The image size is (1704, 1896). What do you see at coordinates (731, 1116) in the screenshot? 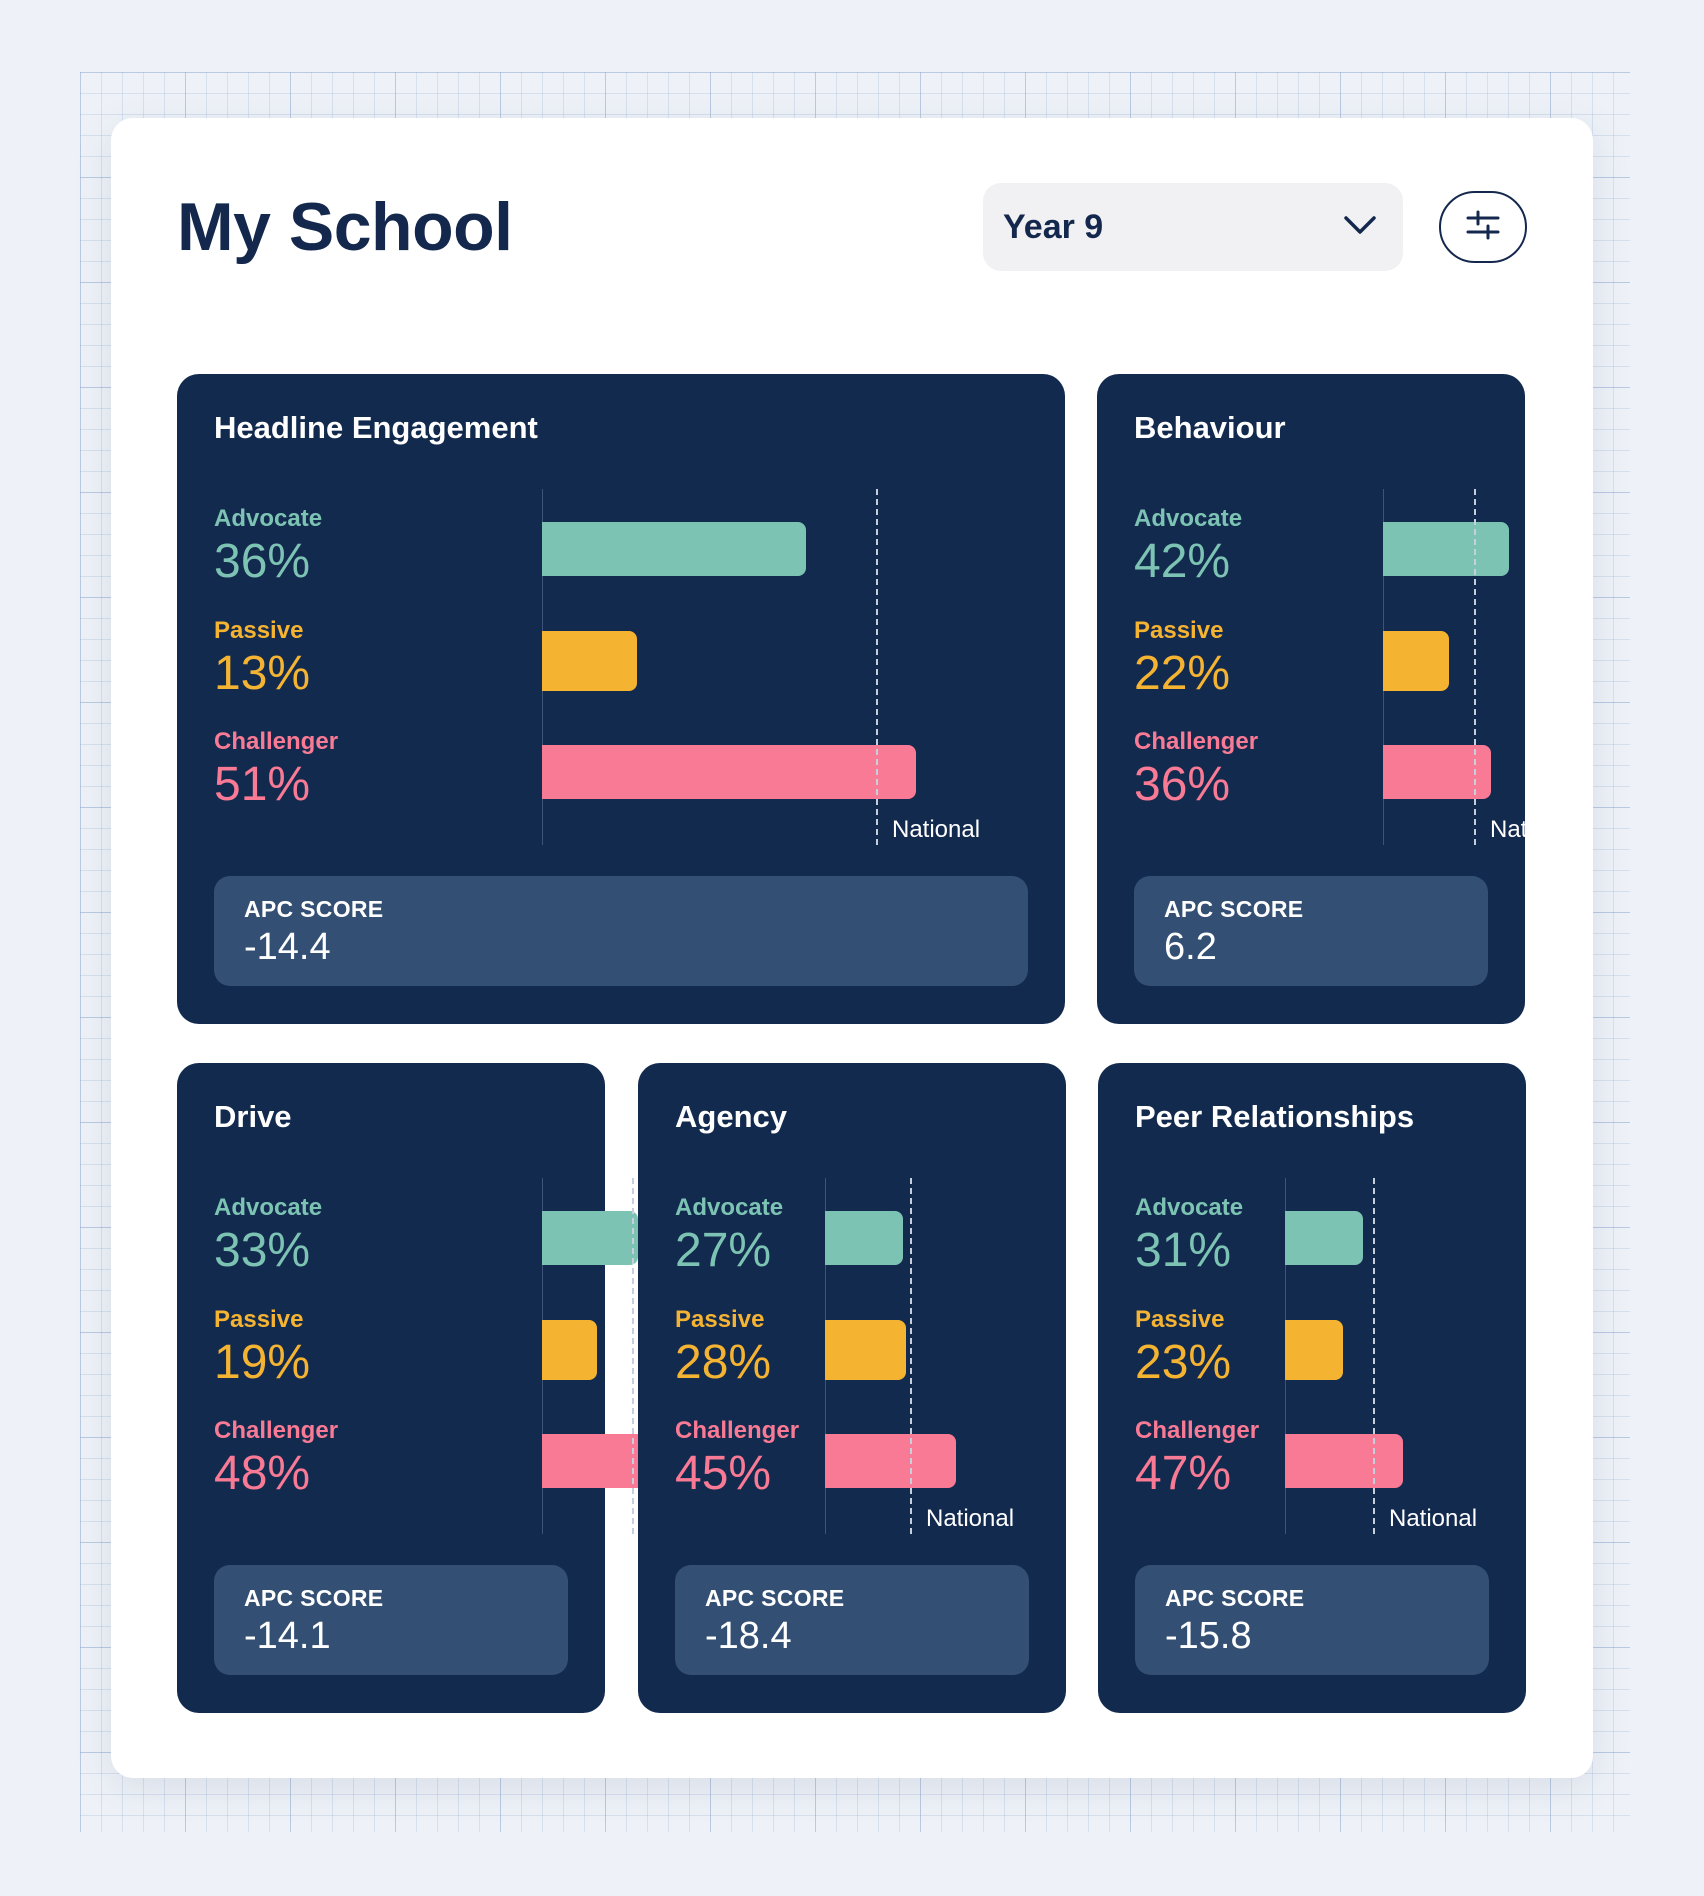
I see `card-title: Agency` at bounding box center [731, 1116].